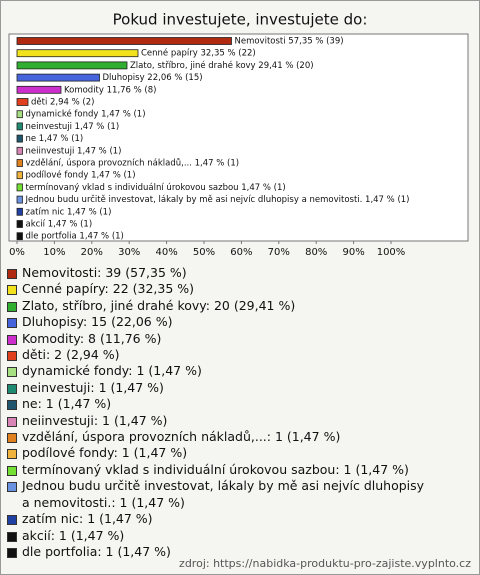 Image resolution: width=480 pixels, height=575 pixels. What do you see at coordinates (112, 371) in the screenshot?
I see `legend-label: dynamické fondy: 1 (1,47 %)` at bounding box center [112, 371].